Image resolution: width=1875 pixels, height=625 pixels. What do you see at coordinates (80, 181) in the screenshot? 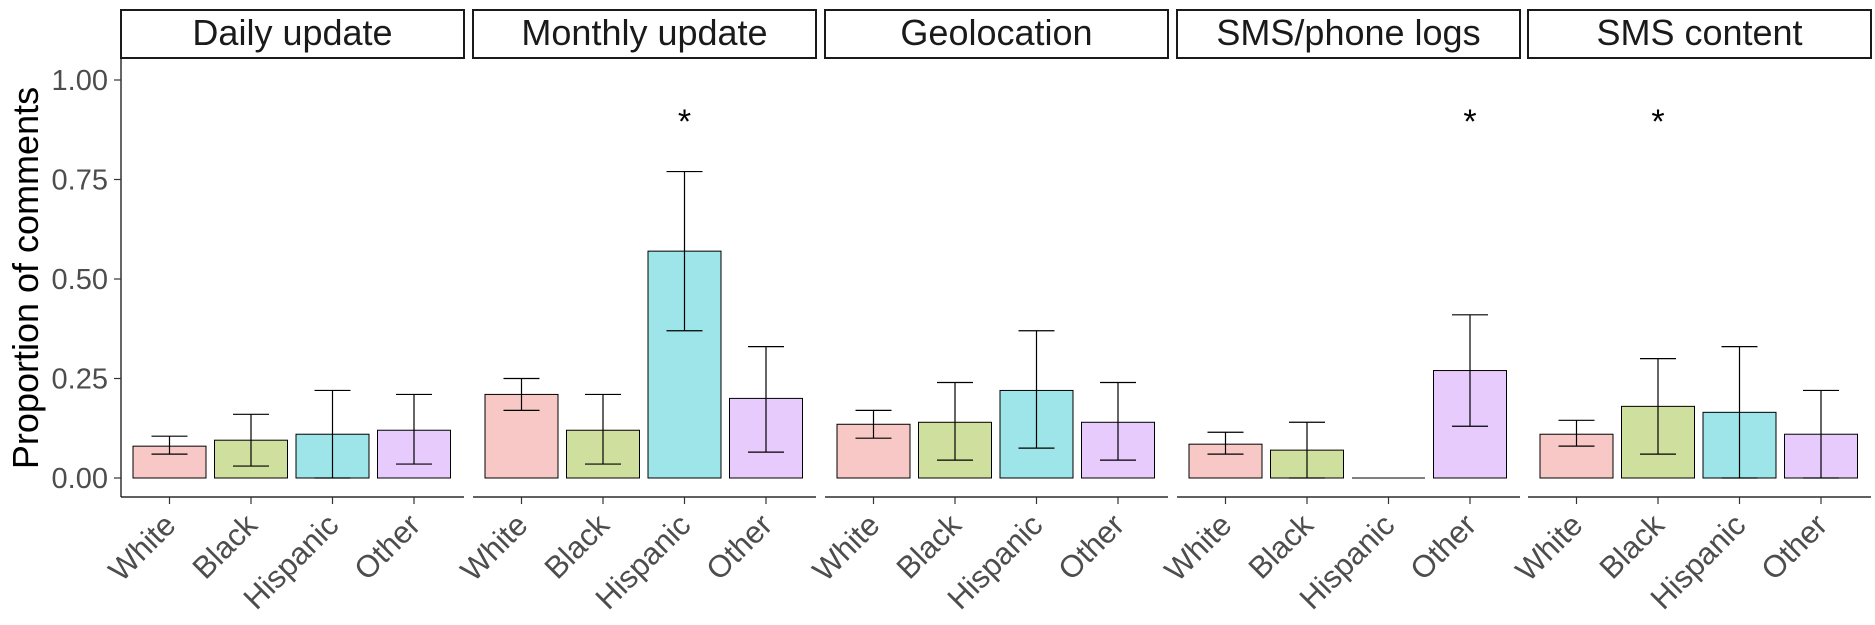
I see `y-tick-label: 0.75` at bounding box center [80, 181].